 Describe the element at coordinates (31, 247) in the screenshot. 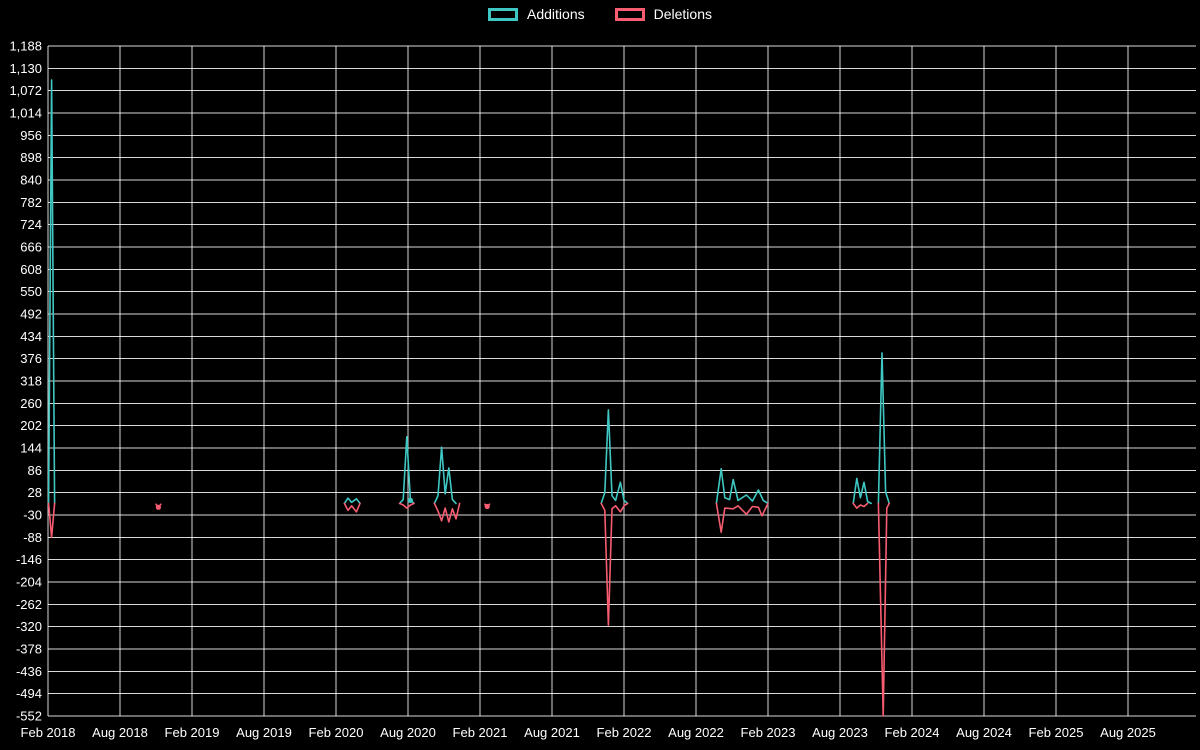

I see `y-tick-label: 666` at that location.